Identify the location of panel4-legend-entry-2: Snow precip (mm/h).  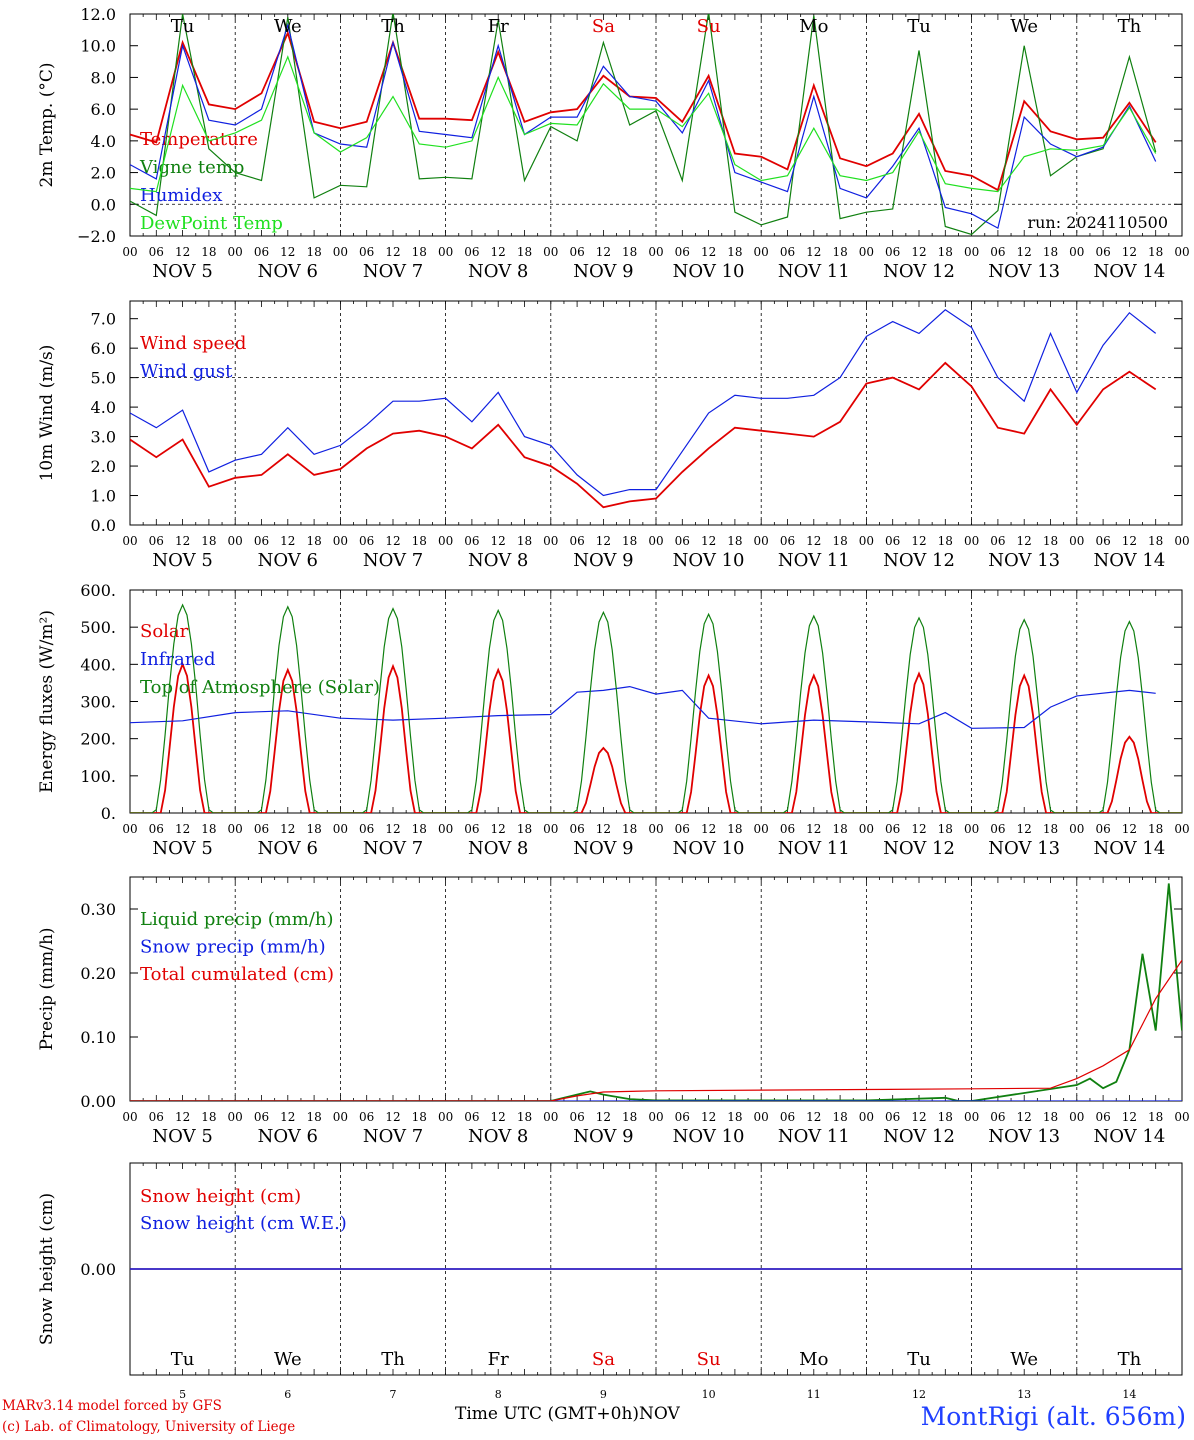
(233, 947).